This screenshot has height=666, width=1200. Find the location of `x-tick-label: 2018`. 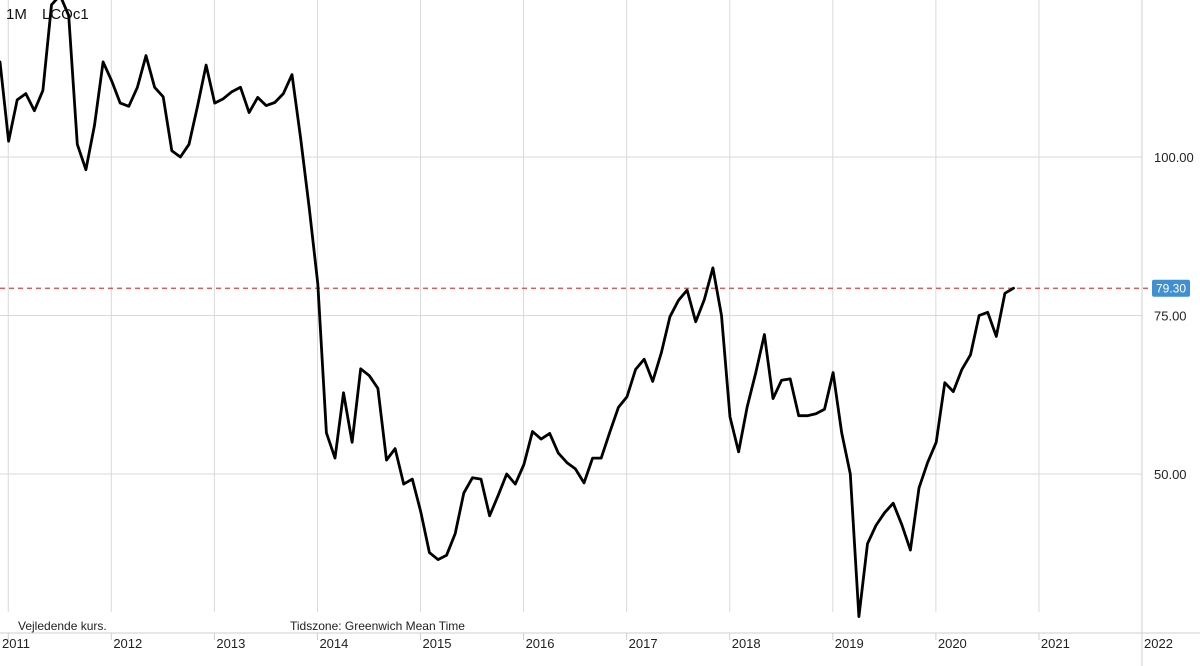

x-tick-label: 2018 is located at coordinates (746, 643).